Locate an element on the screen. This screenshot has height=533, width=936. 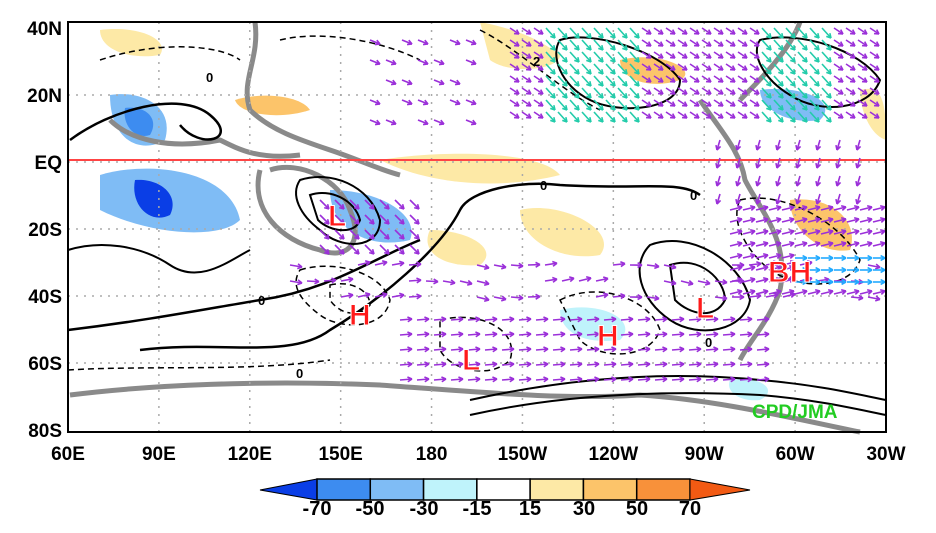
high-center-bh: BH is located at coordinates (789, 272).